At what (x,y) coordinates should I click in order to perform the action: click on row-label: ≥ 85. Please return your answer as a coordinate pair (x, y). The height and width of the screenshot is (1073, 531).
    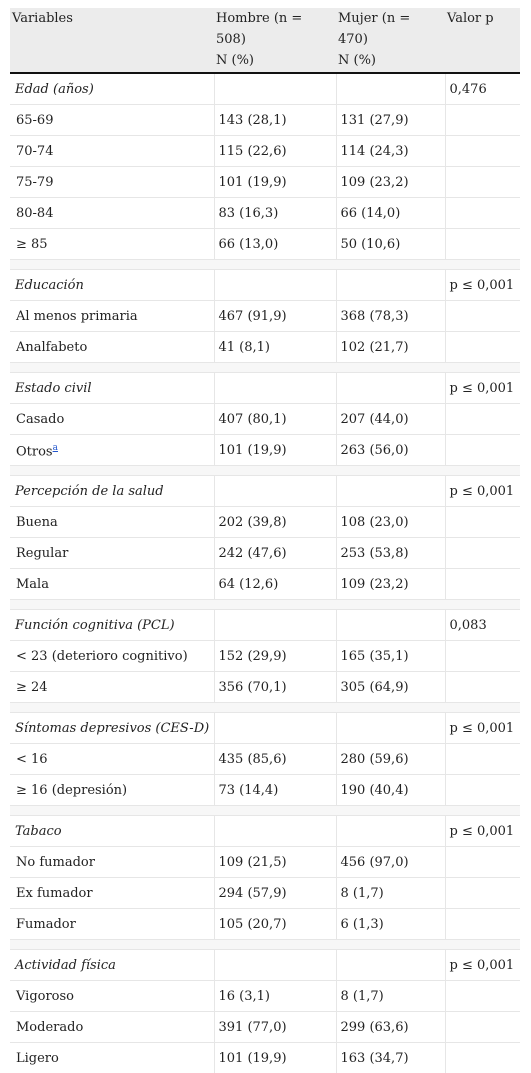
    Looking at the image, I should click on (112, 244).